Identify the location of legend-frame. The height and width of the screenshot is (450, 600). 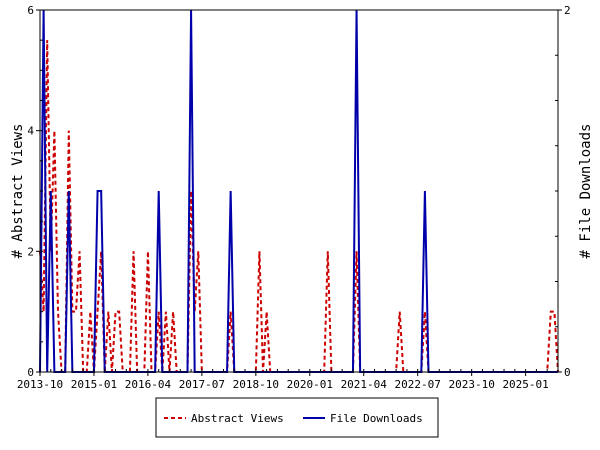
(297, 417).